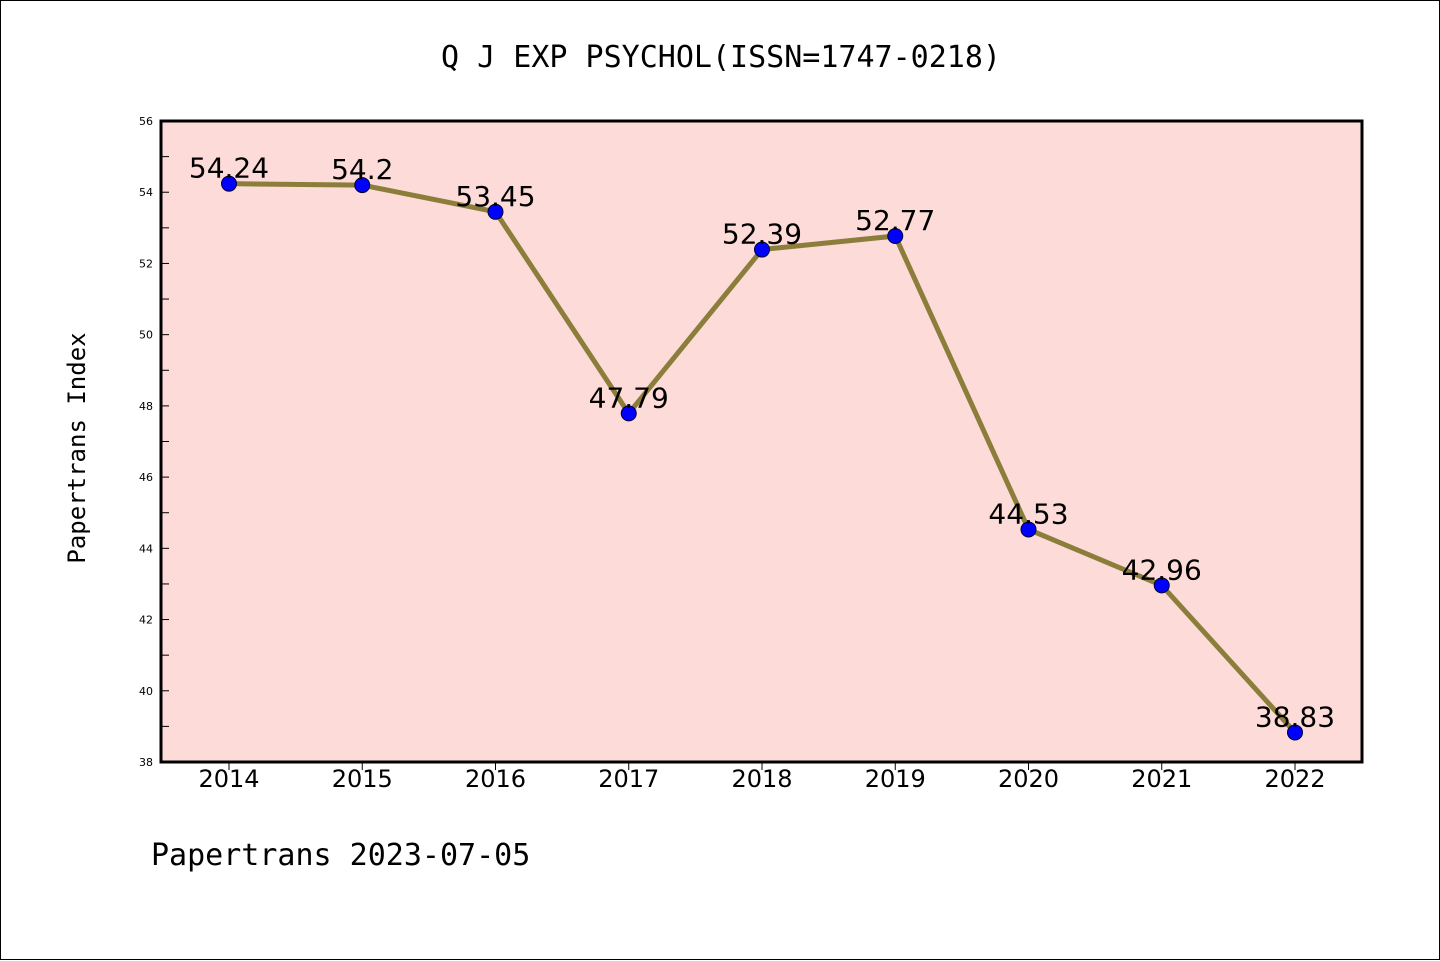 Image resolution: width=1440 pixels, height=961 pixels. Describe the element at coordinates (362, 169) in the screenshot. I see `data-label-2015: 54.2` at that location.